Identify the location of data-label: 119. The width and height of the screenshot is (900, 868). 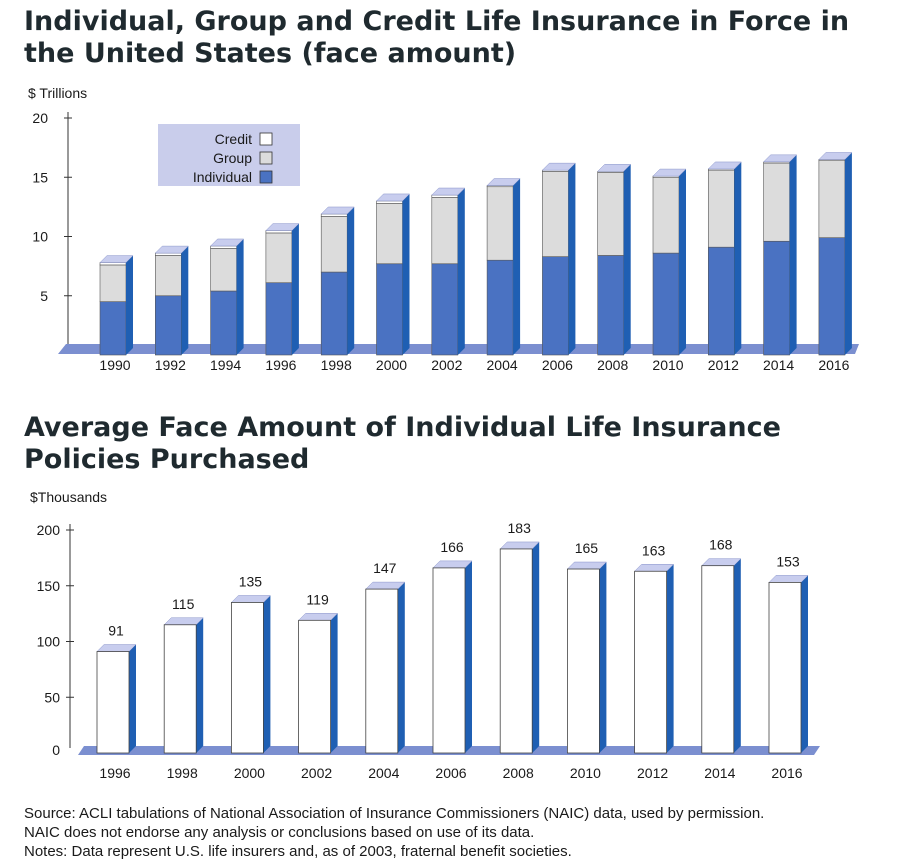
(317, 599).